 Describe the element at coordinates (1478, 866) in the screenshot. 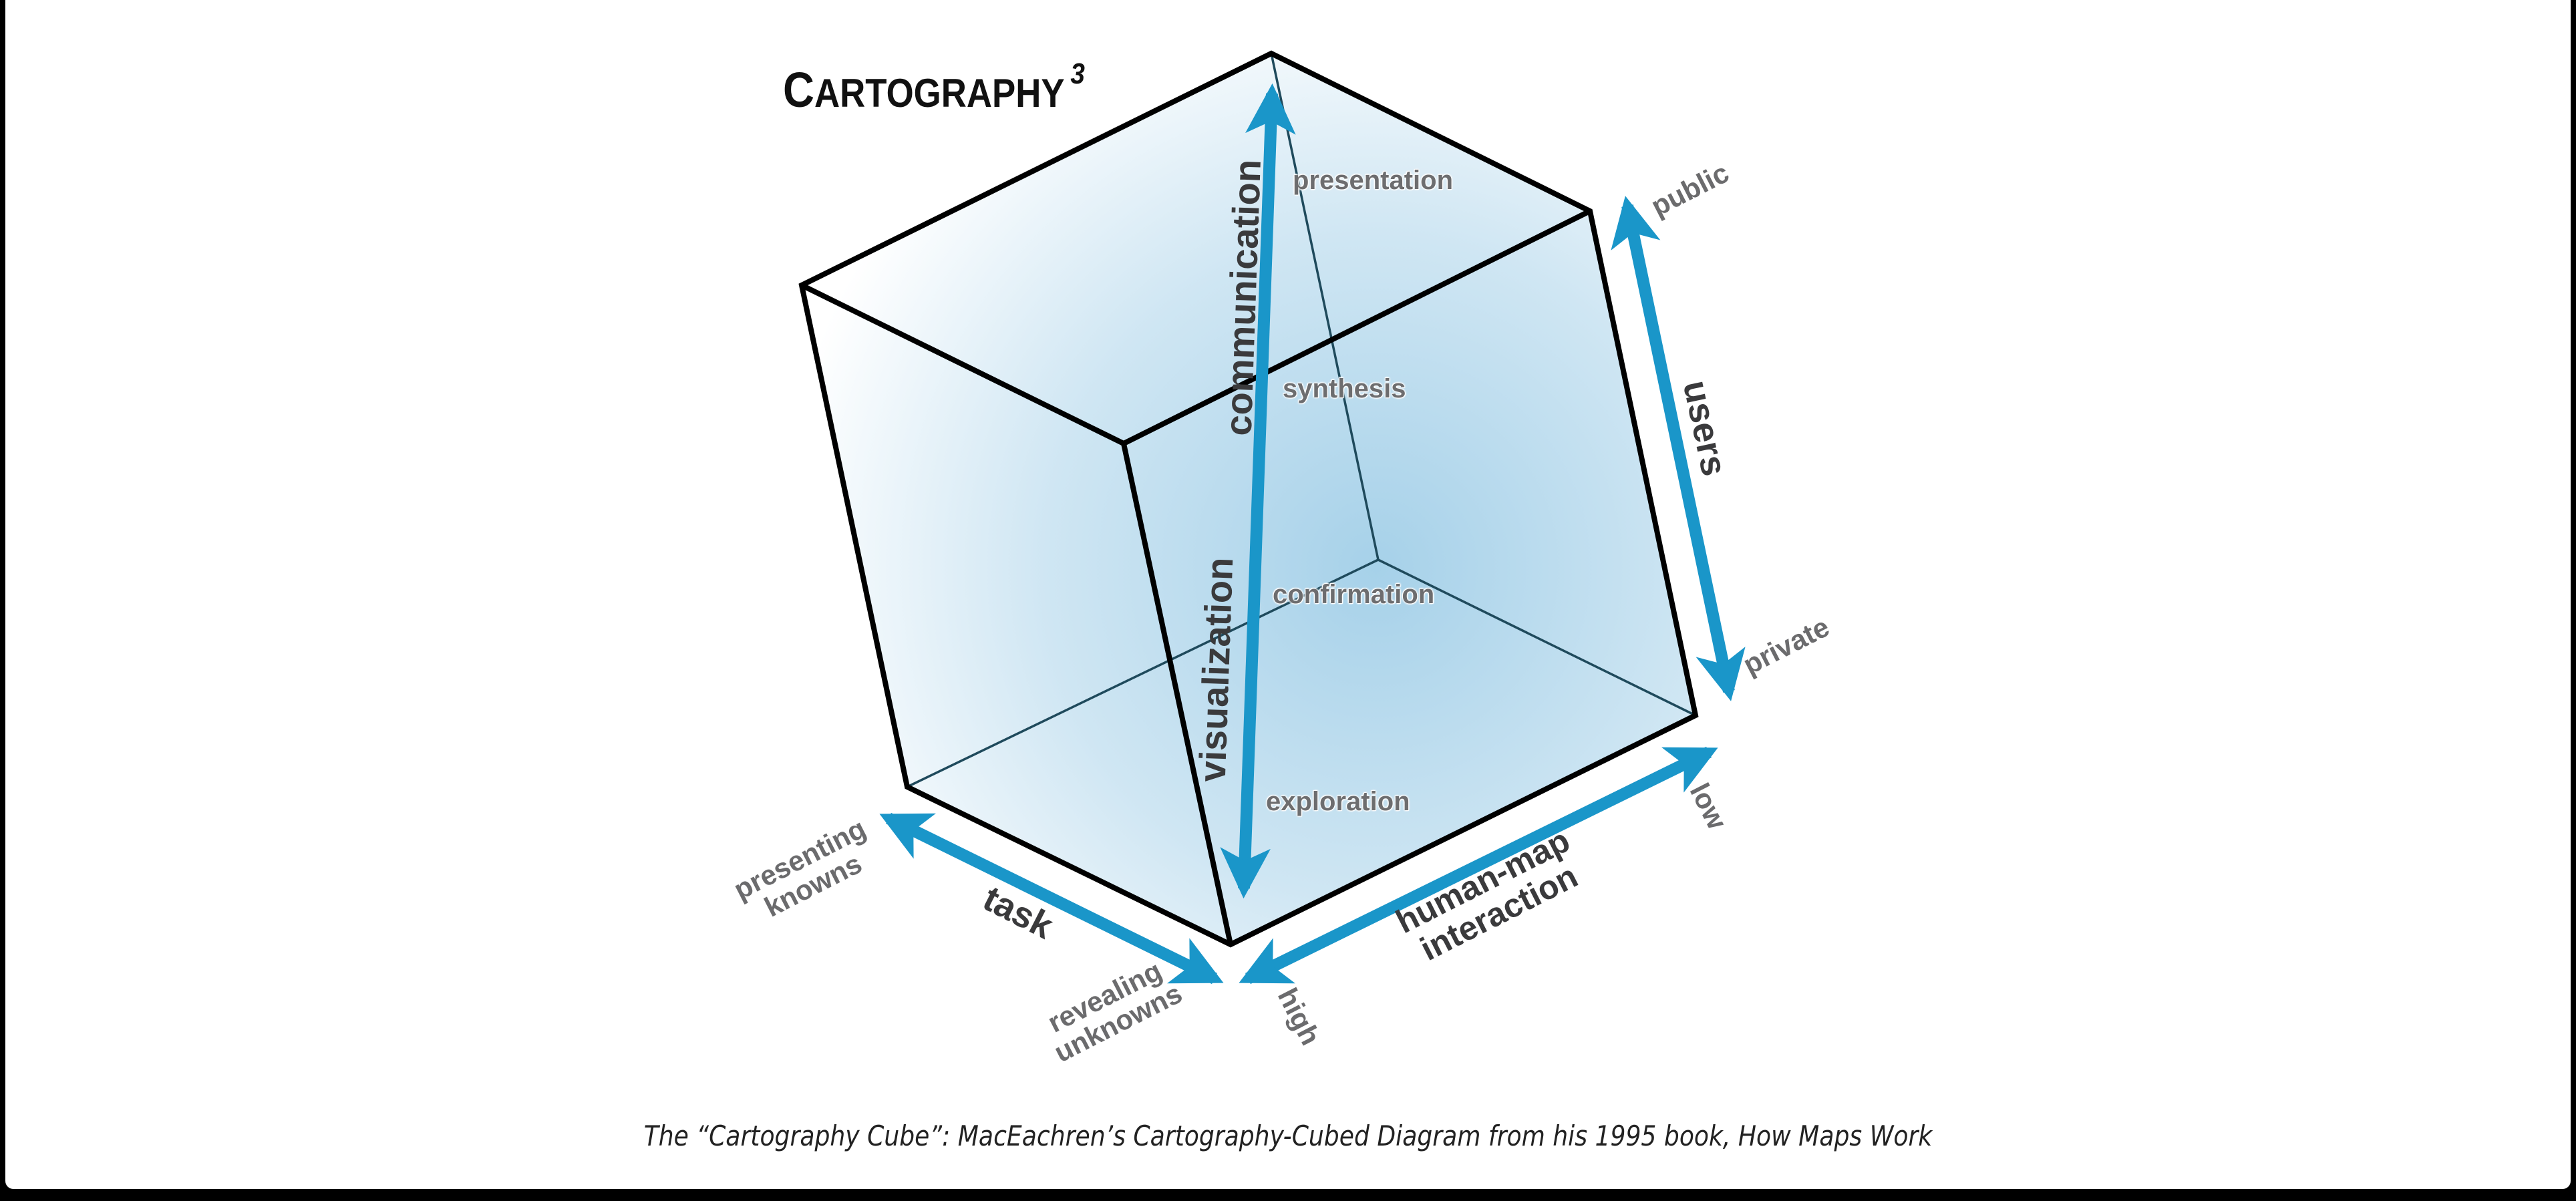

I see `interaction-axis-arrow` at that location.